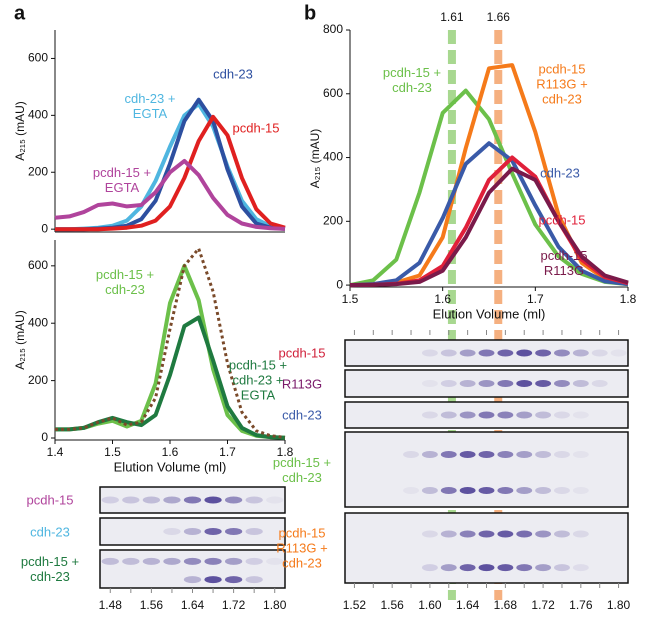 The image size is (647, 628). Describe the element at coordinates (193, 605) in the screenshot. I see `x-tick-label: 1.64` at that location.